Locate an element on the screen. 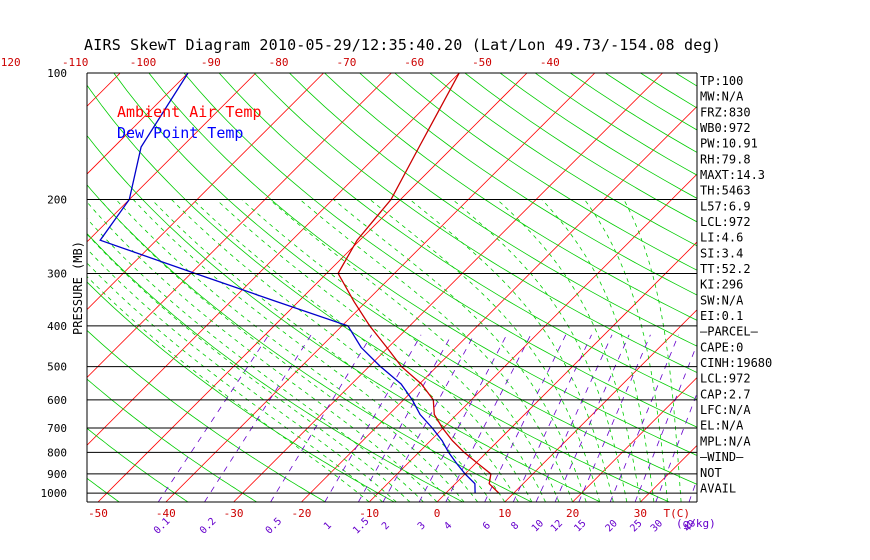 Image resolution: width=870 pixels, height=560 pixels. stat-line: AVAIL is located at coordinates (718, 488).